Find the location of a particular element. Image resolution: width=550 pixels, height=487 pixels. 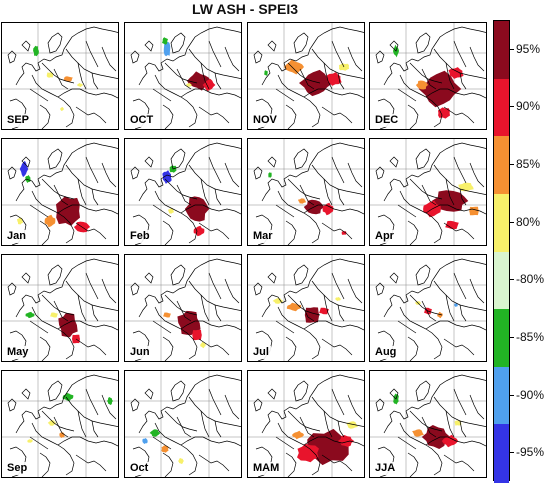

panel-label: MAM is located at coordinates (266, 468).